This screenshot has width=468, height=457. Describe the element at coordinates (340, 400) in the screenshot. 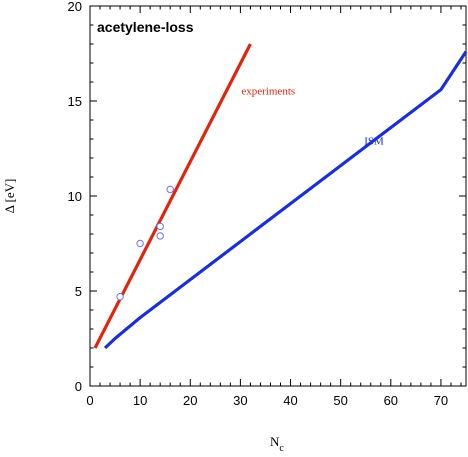

I see `x-tick-label: 50` at that location.